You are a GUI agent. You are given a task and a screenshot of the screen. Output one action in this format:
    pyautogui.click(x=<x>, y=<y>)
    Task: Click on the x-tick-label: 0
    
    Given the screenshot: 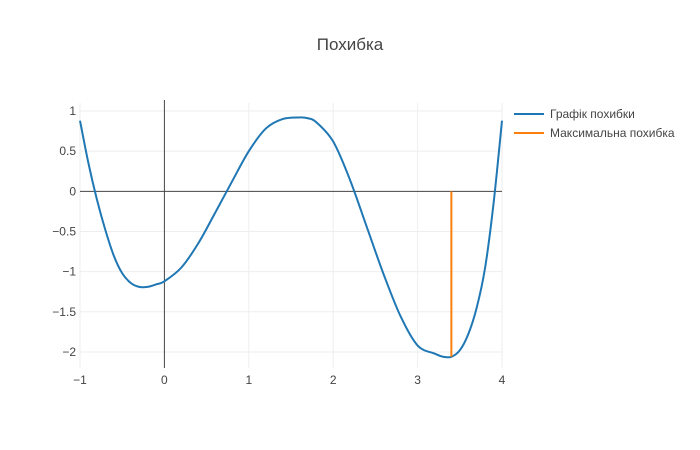 What is the action you would take?
    pyautogui.click(x=164, y=380)
    